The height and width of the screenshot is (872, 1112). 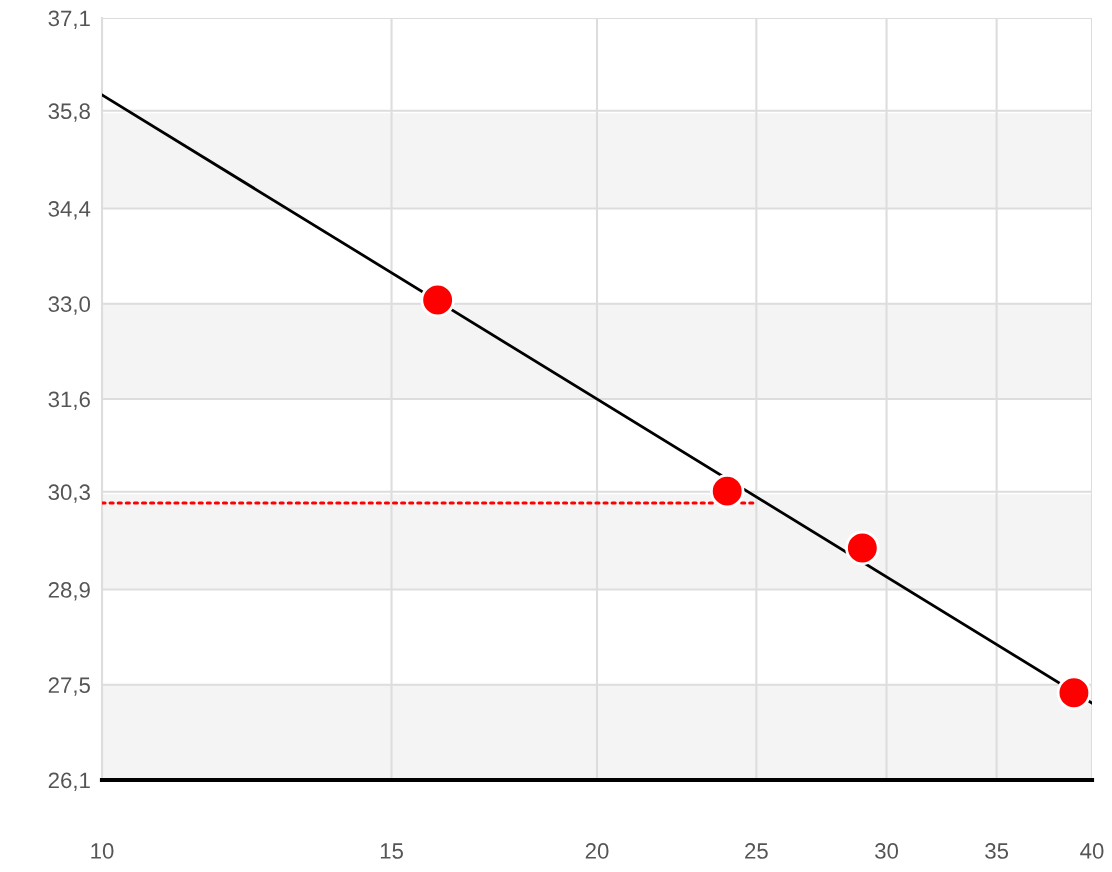 I want to click on y-tick-label: 27,5, so click(x=69, y=686).